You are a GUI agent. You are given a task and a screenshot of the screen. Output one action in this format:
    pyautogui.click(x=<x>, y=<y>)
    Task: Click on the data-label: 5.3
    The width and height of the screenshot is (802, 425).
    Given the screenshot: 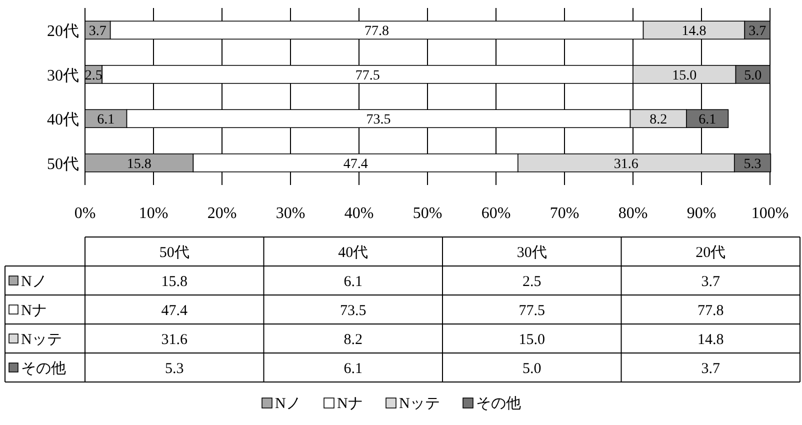 What is the action you would take?
    pyautogui.click(x=753, y=164)
    